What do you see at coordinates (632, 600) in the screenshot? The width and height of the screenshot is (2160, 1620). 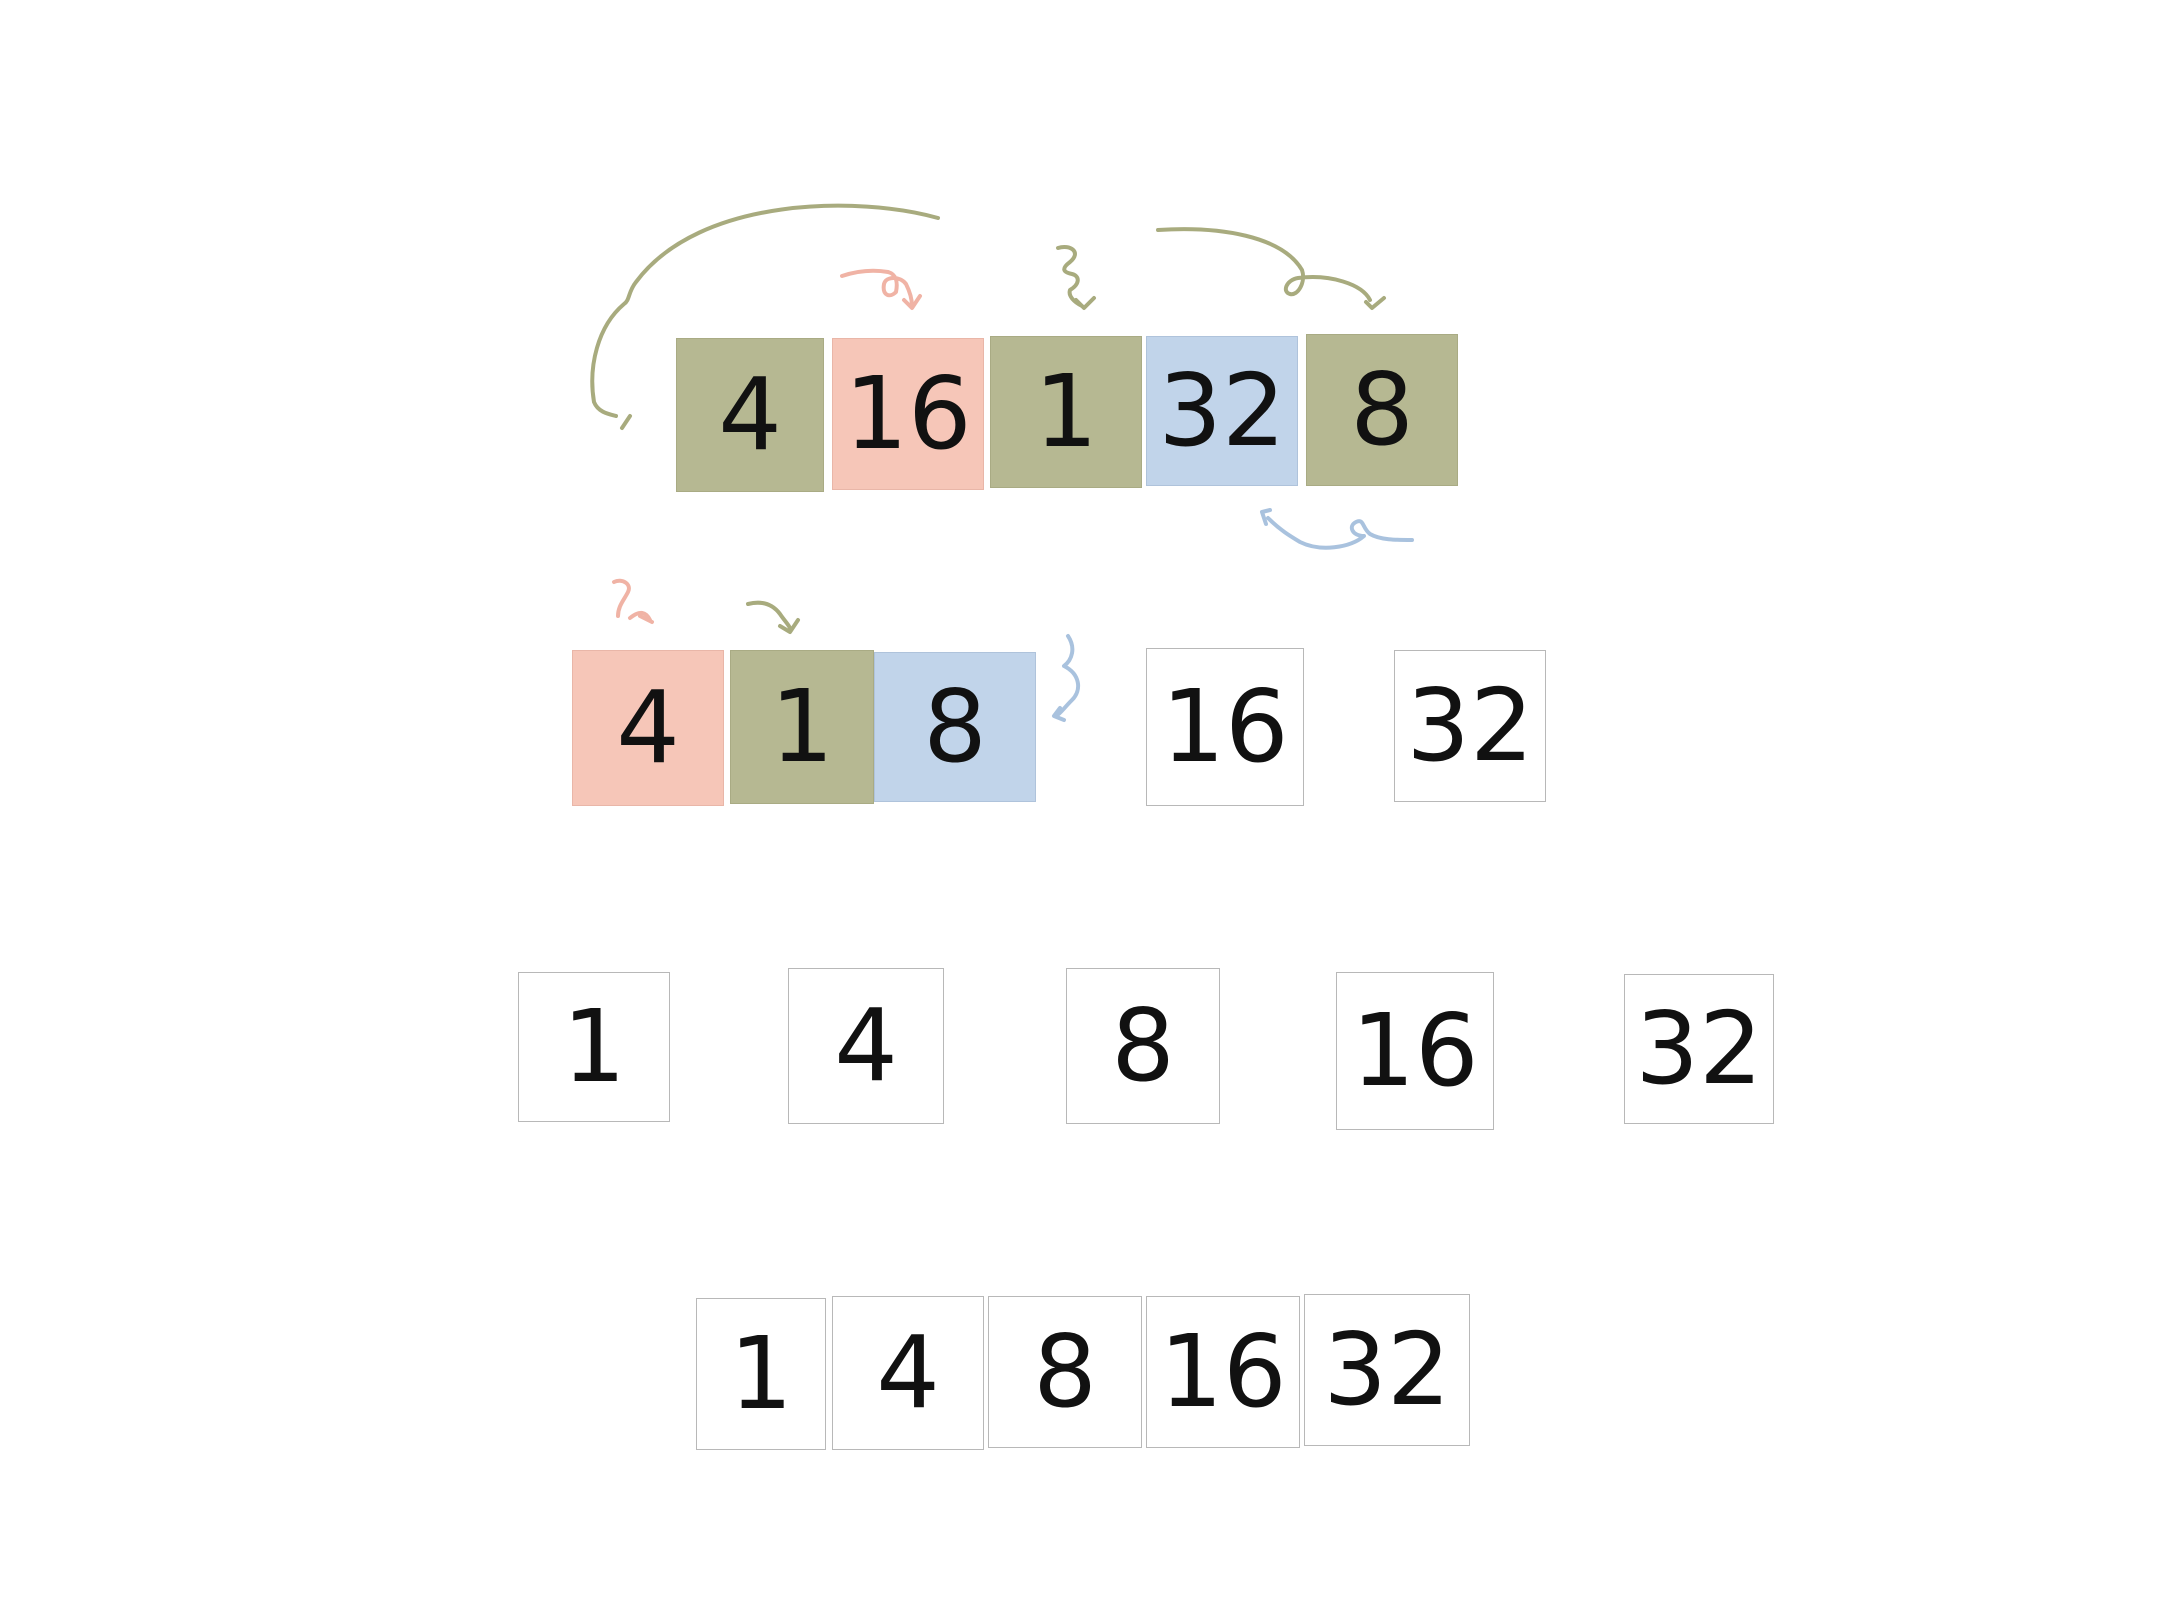 I see `arrow-pink-row2` at bounding box center [632, 600].